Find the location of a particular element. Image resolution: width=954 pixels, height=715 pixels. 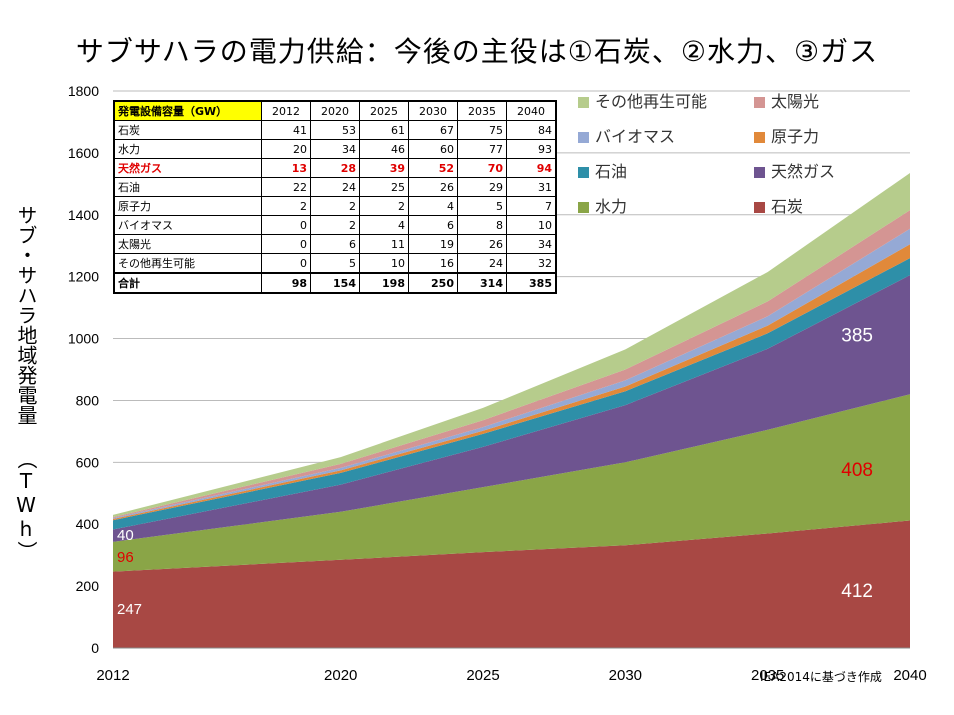

table-cell: 16 is located at coordinates (433, 263).